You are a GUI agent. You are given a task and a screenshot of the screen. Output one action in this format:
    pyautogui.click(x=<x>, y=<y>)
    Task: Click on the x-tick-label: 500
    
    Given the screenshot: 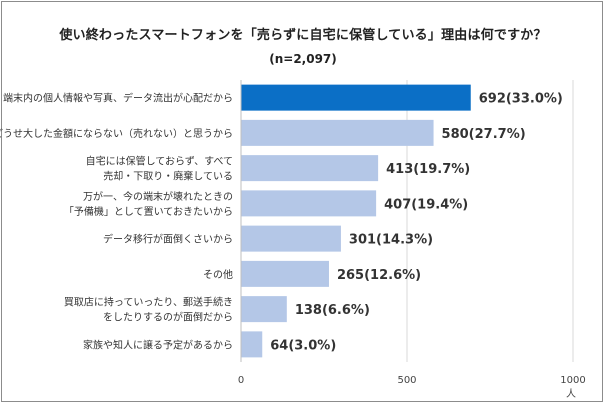 What is the action you would take?
    pyautogui.click(x=406, y=380)
    